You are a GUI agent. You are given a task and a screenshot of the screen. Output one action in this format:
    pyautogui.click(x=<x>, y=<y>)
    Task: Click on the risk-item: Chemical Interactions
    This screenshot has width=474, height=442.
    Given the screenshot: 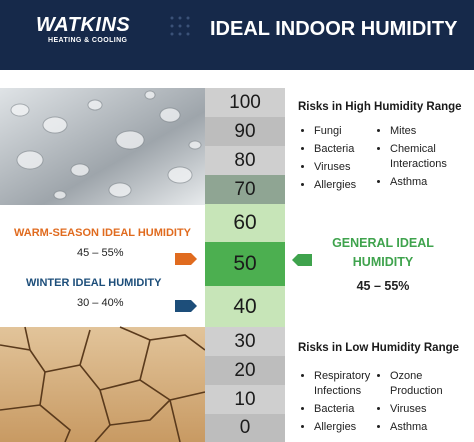 What is the action you would take?
    pyautogui.click(x=425, y=157)
    